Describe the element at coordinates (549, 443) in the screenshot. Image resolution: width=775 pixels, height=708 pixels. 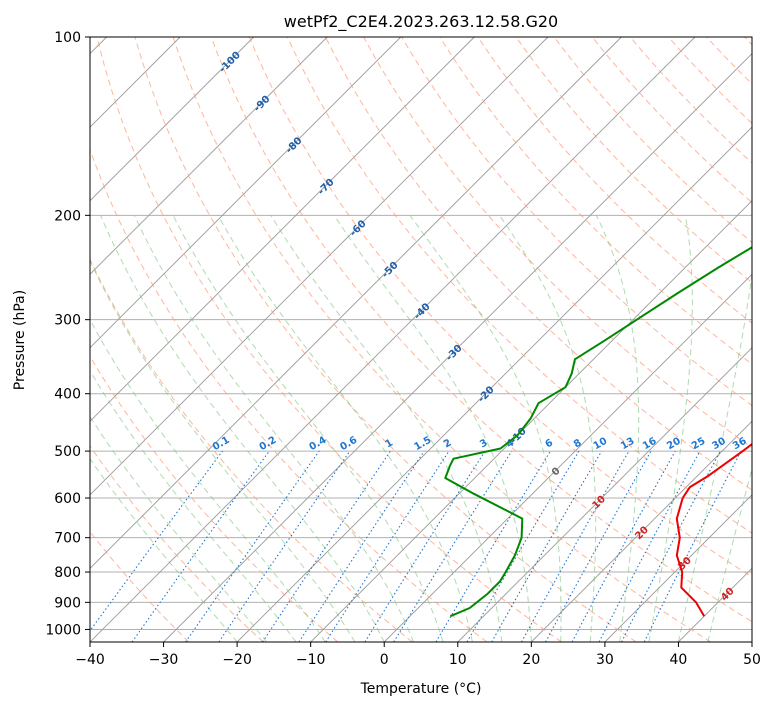
I see `mixing-ratio-label: 6` at that location.